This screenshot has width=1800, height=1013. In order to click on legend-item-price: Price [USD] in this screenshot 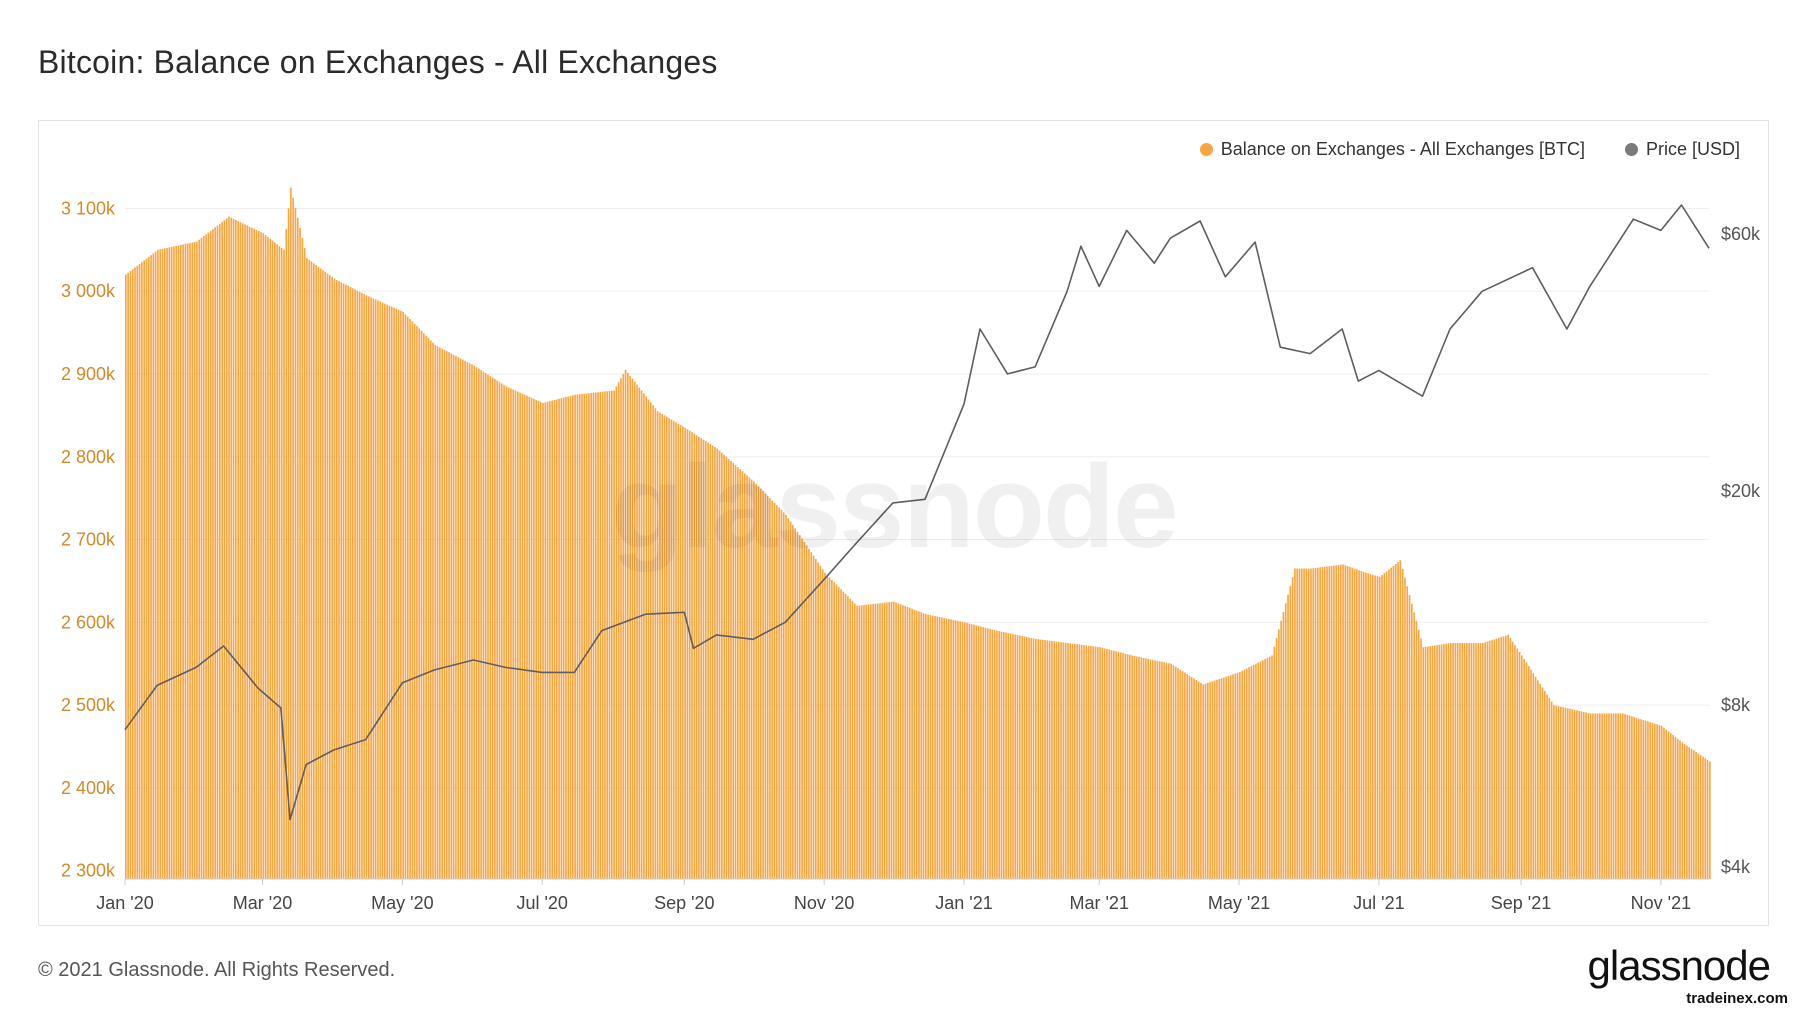, I will do `click(1682, 149)`.